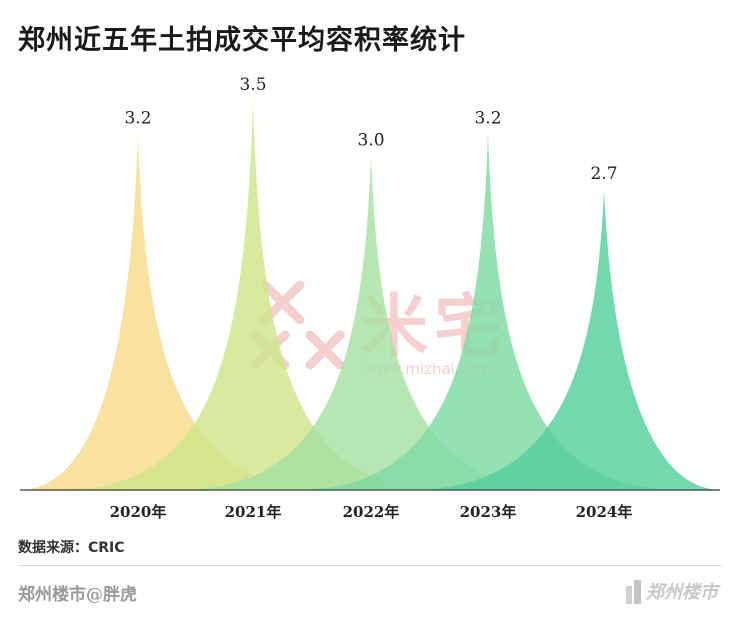 Image resolution: width=740 pixels, height=629 pixels. I want to click on x-tick-label-2: 2021年, so click(253, 512).